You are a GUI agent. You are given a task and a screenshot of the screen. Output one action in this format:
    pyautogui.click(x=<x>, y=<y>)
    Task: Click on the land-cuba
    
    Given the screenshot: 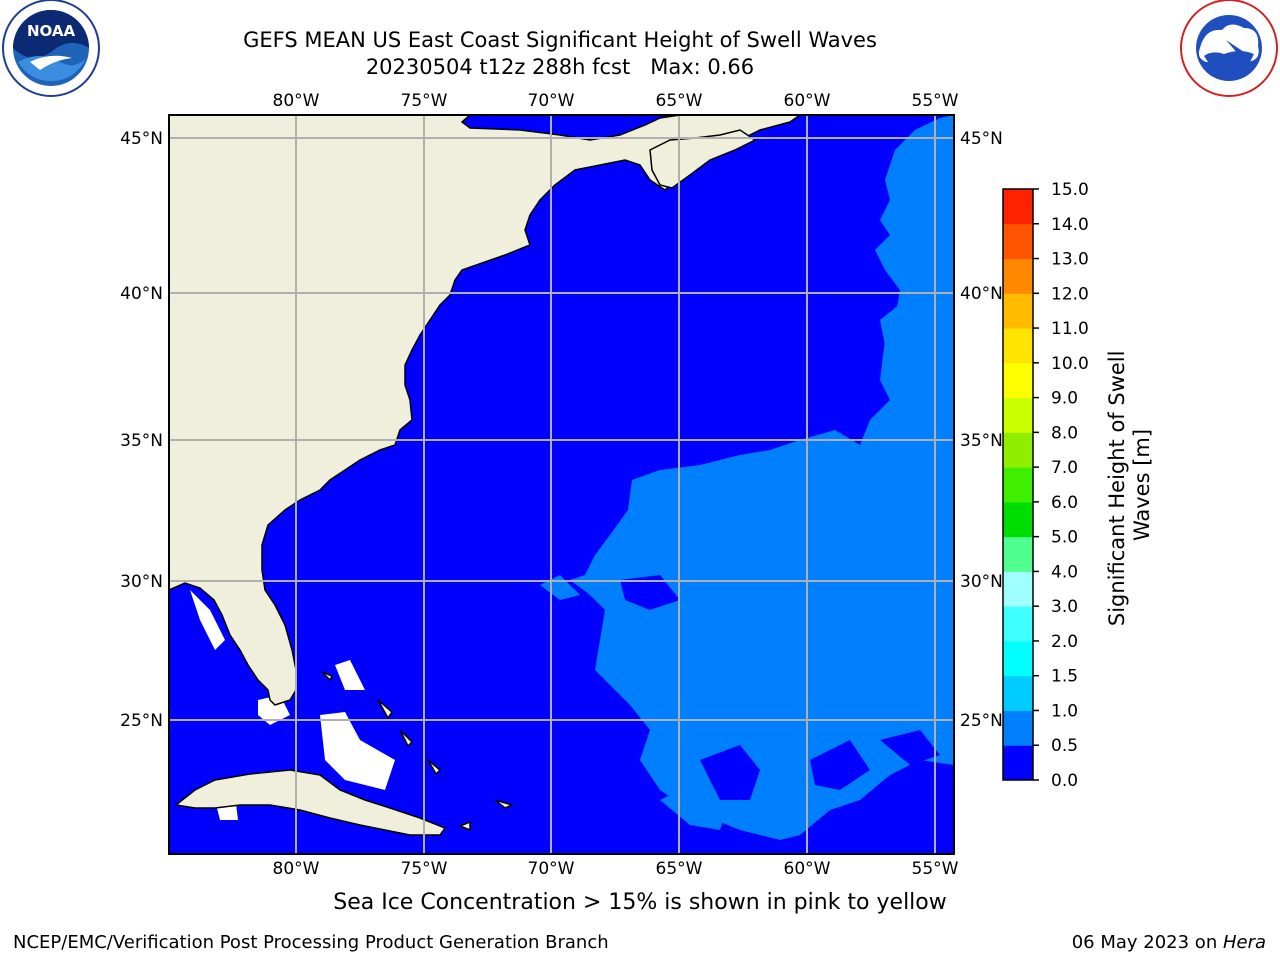 What is the action you would take?
    pyautogui.click(x=310, y=802)
    